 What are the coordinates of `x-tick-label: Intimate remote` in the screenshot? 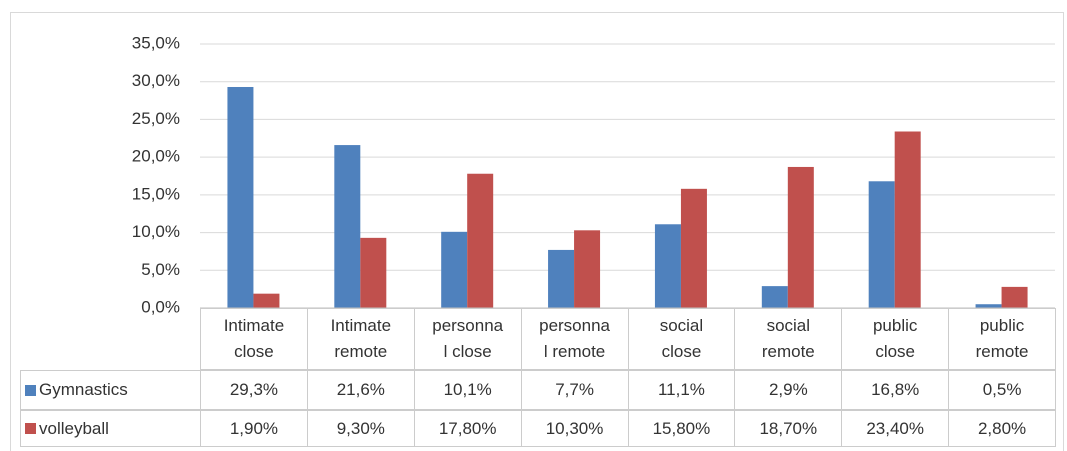 It's located at (360, 339).